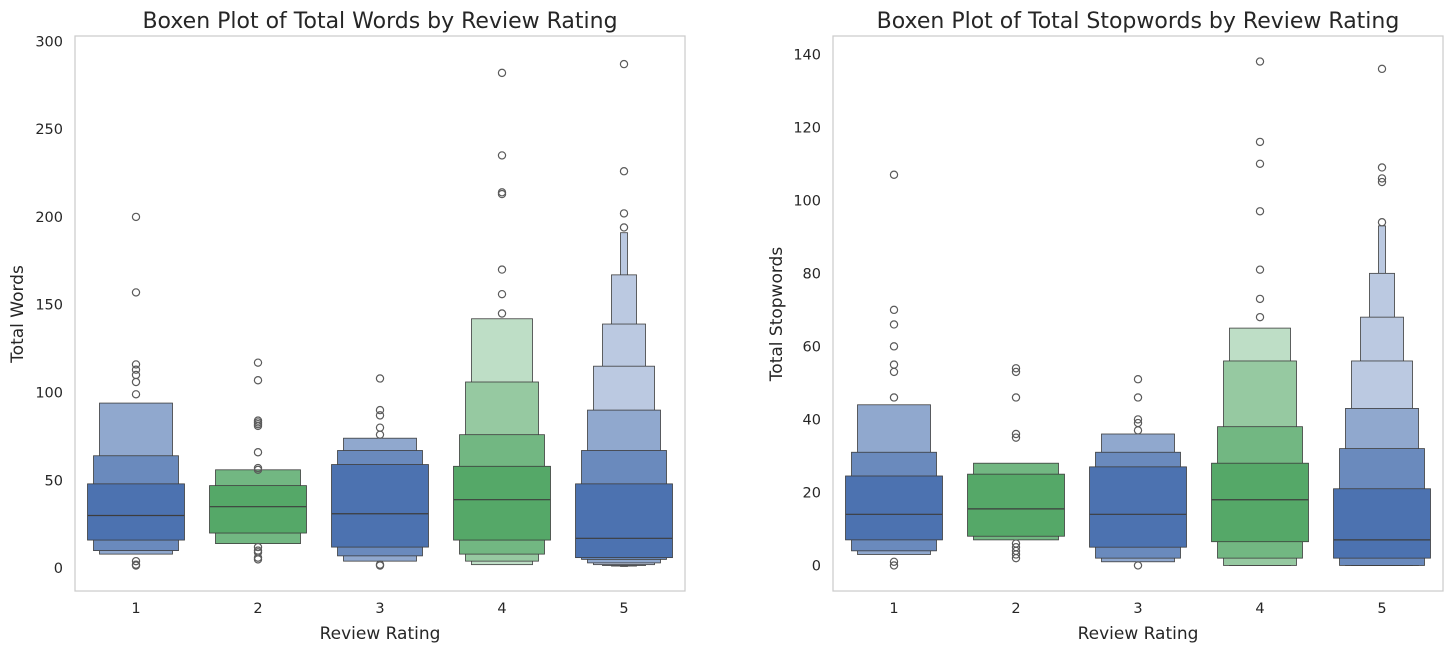 This screenshot has height=653, width=1453. What do you see at coordinates (501, 609) in the screenshot?
I see `words-xtick-label: 4` at bounding box center [501, 609].